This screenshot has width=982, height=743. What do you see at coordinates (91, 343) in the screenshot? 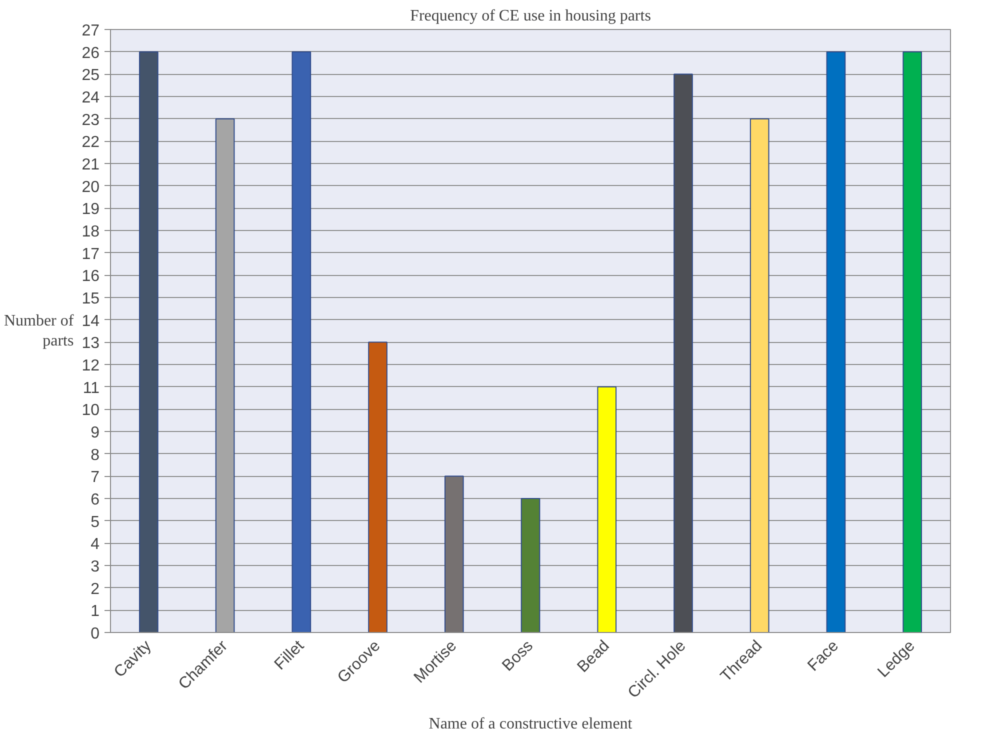
I see `y-tick-label: 13` at bounding box center [91, 343].